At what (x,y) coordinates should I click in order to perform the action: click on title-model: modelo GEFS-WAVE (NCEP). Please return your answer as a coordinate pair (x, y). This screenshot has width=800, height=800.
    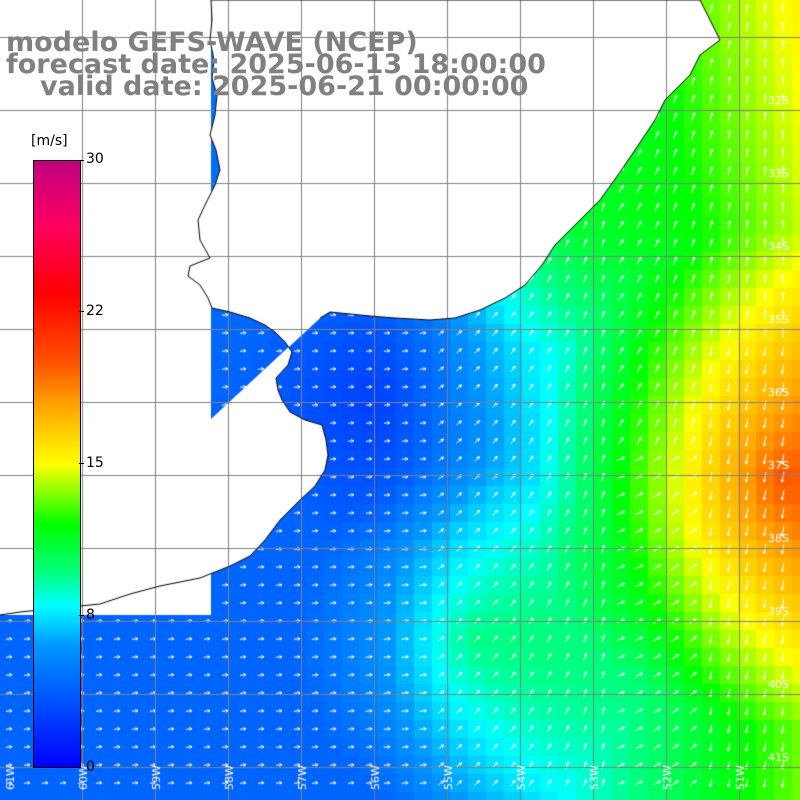
    Looking at the image, I should click on (212, 42).